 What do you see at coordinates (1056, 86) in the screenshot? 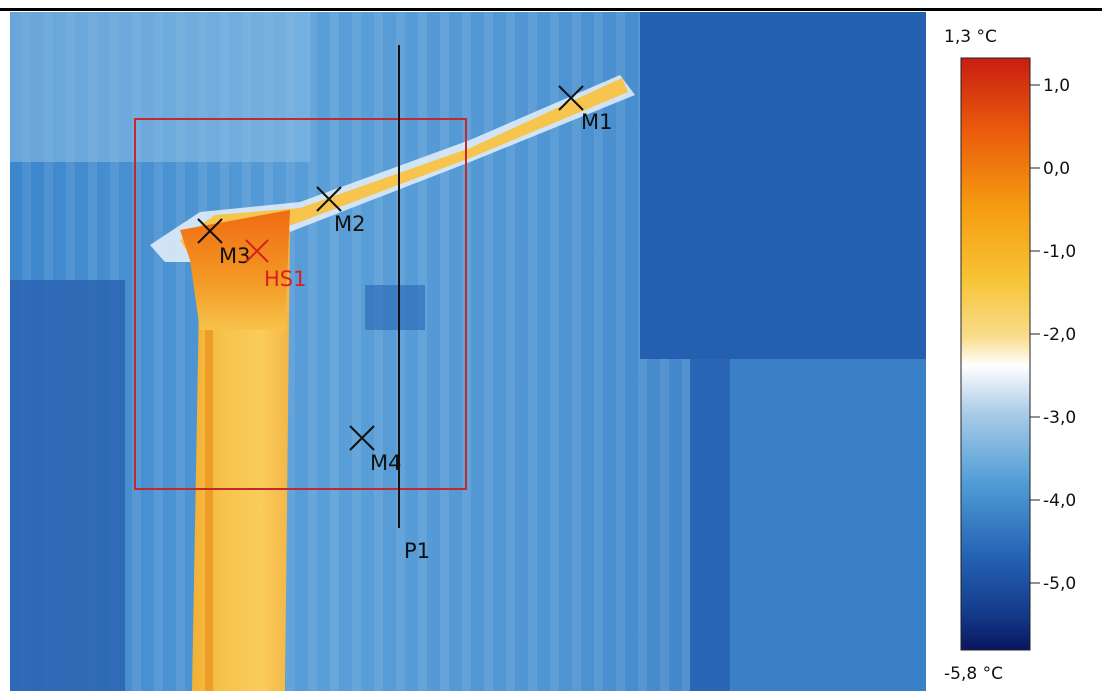
I see `scale-tick-label: 1,0` at bounding box center [1056, 86].